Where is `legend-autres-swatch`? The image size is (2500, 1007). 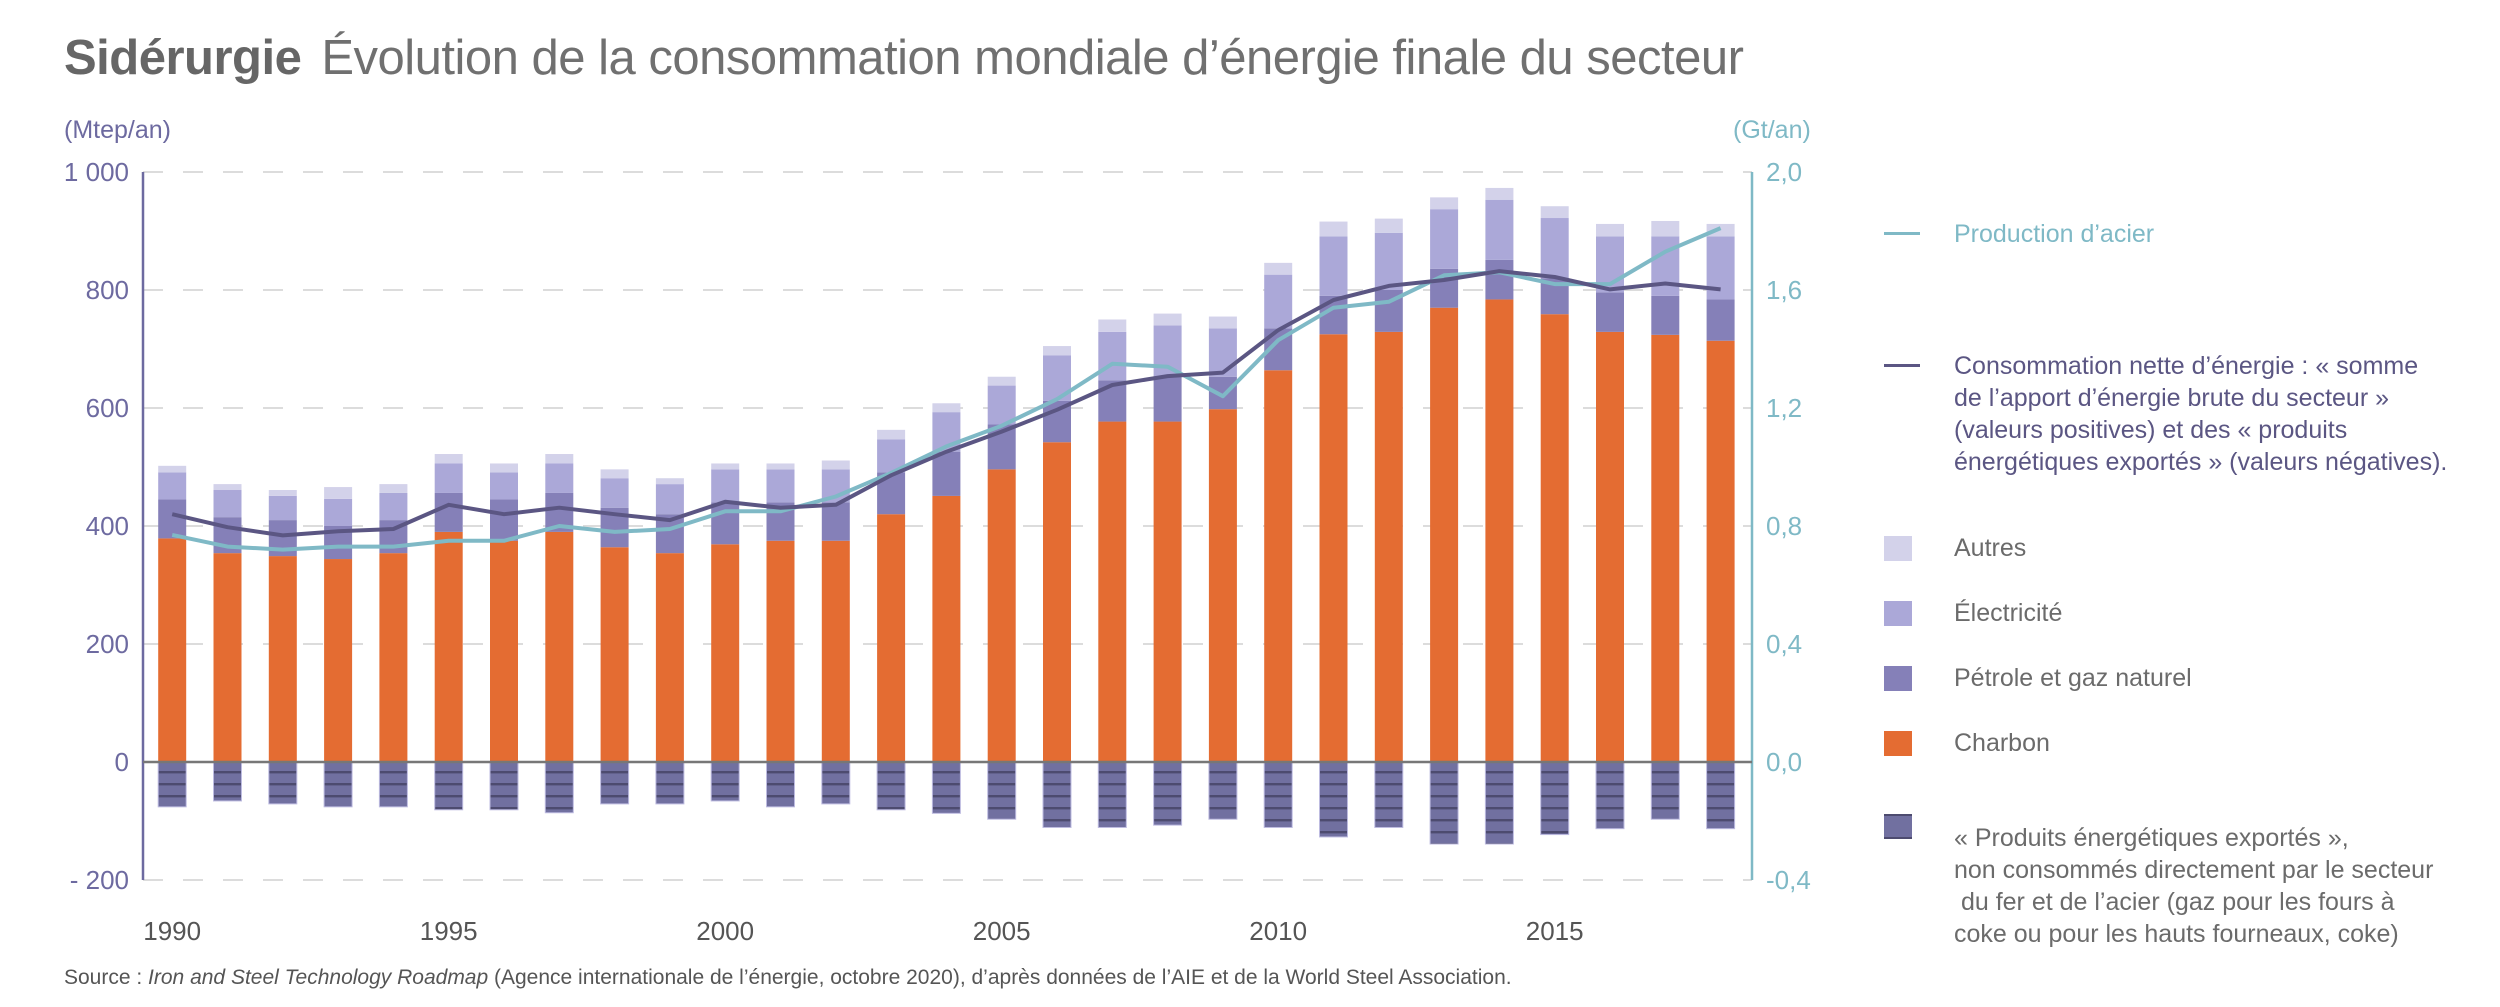
legend-autres-swatch is located at coordinates (1898, 548).